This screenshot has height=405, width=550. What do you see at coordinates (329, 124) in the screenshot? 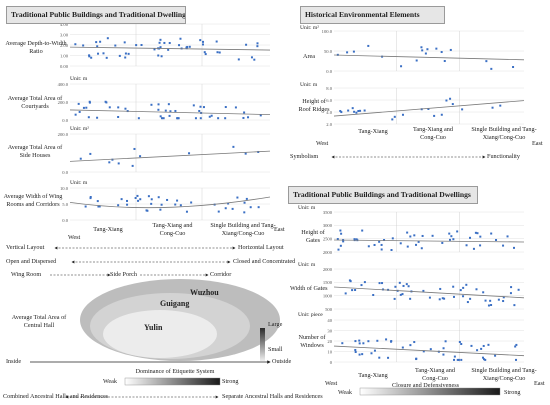
I see `ridge-tick-label: 2.0` at bounding box center [329, 124].